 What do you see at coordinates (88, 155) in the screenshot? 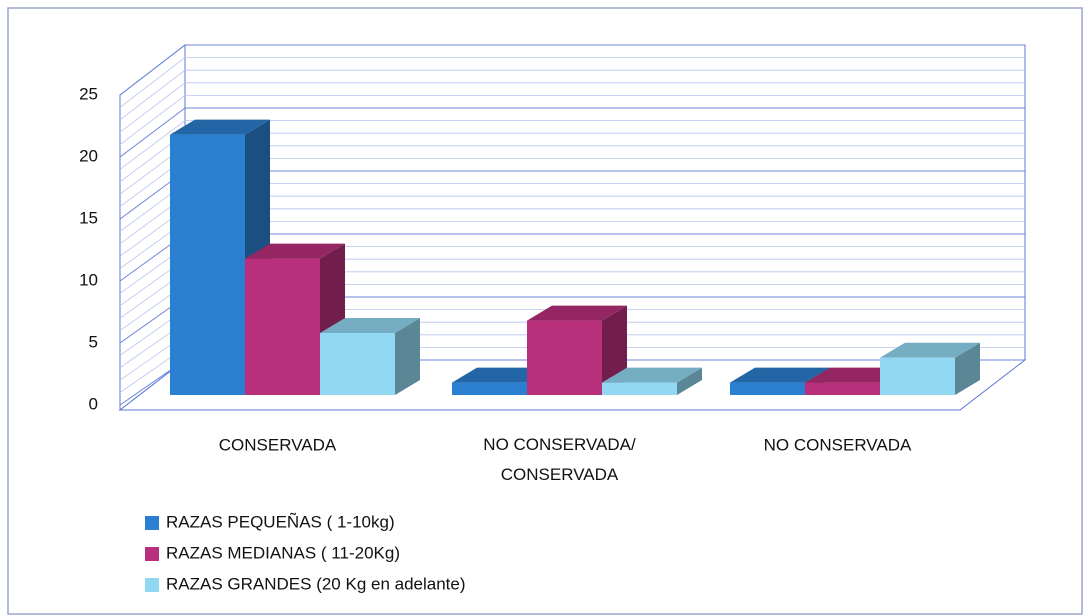
I see `y-tick-label: 20` at bounding box center [88, 155].